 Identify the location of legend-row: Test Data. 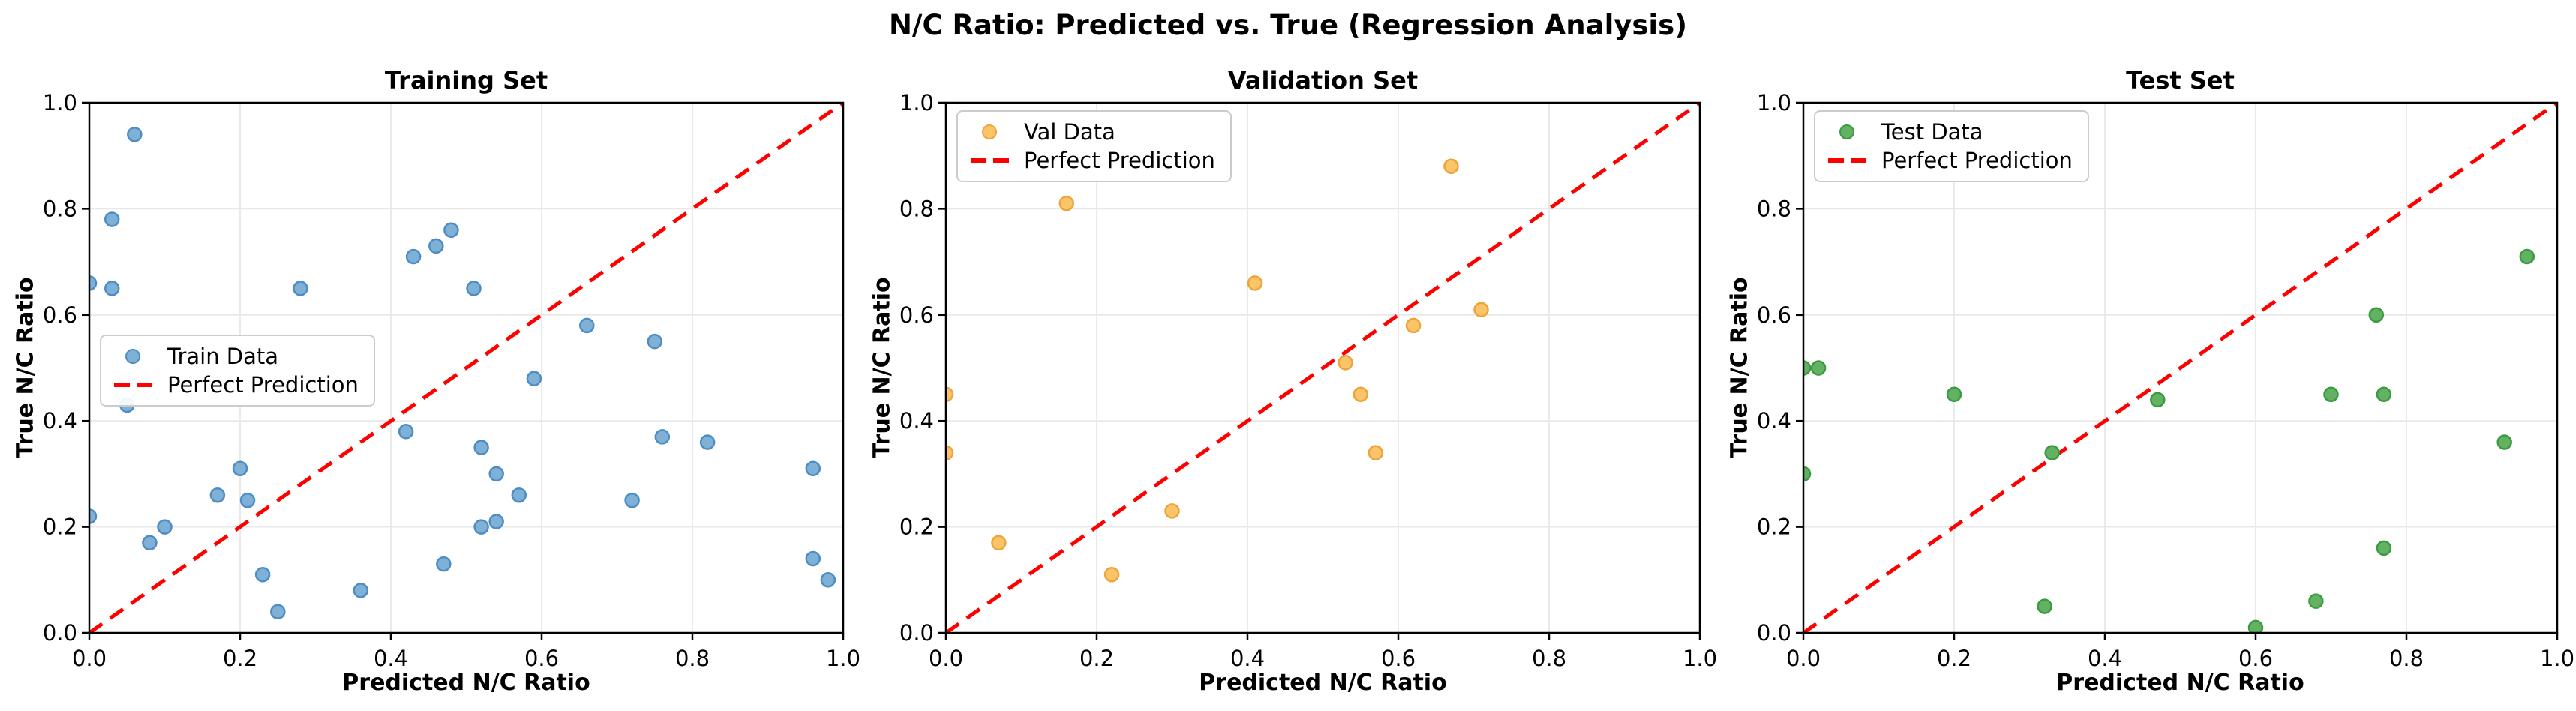
(1948, 132).